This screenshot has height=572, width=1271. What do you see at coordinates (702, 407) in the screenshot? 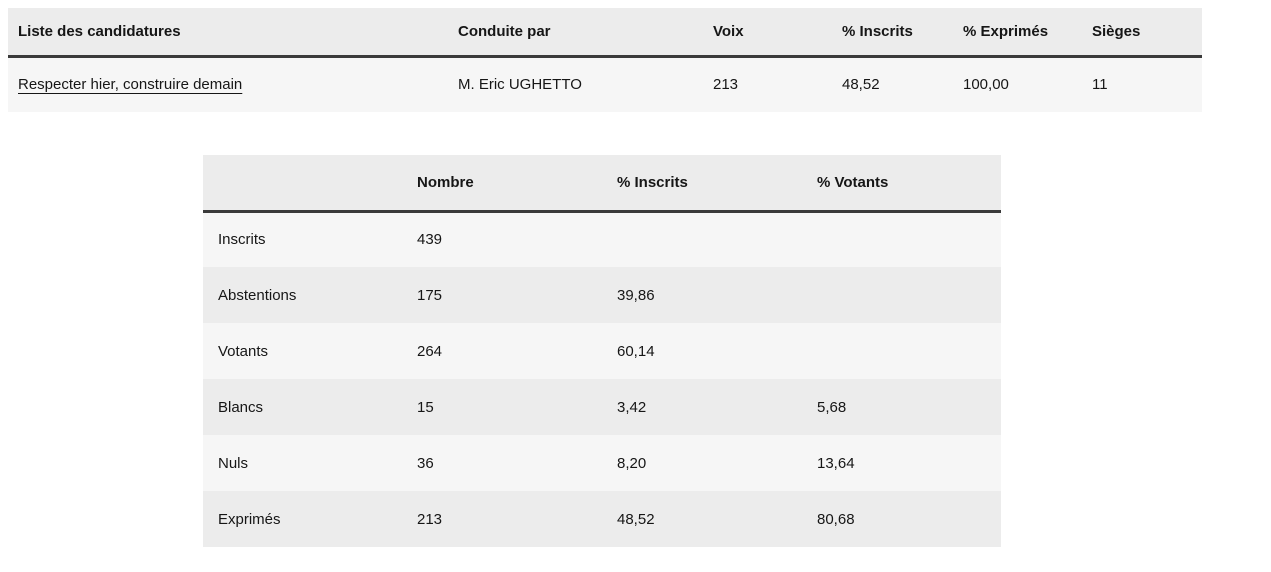
I see `cell-pct-inscrits: 3,42` at bounding box center [702, 407].